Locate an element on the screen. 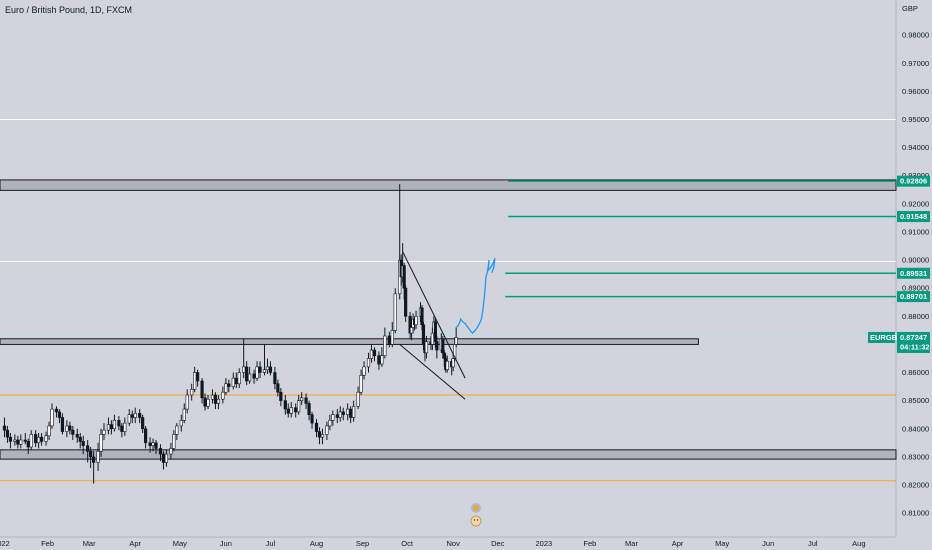  y-tick-label: 0.84000 is located at coordinates (915, 428).